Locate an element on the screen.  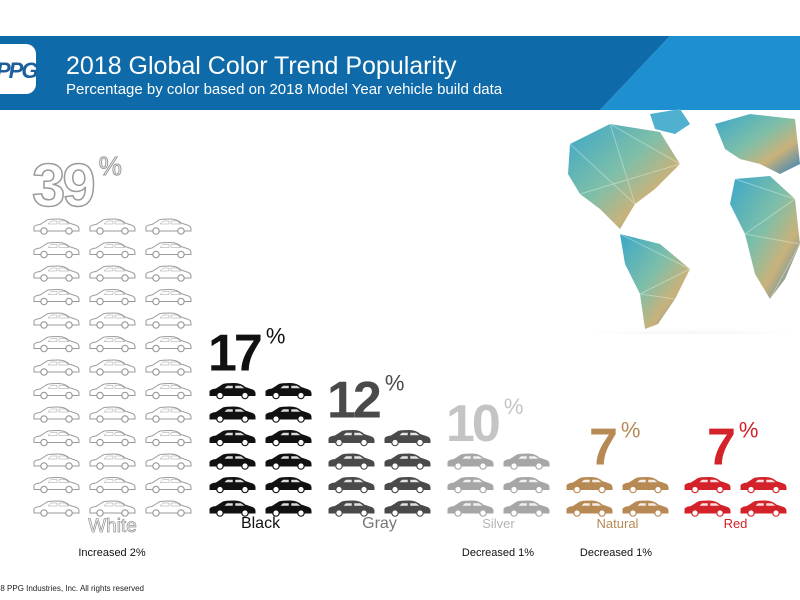
note-white: Increased 2% is located at coordinates (112, 553).